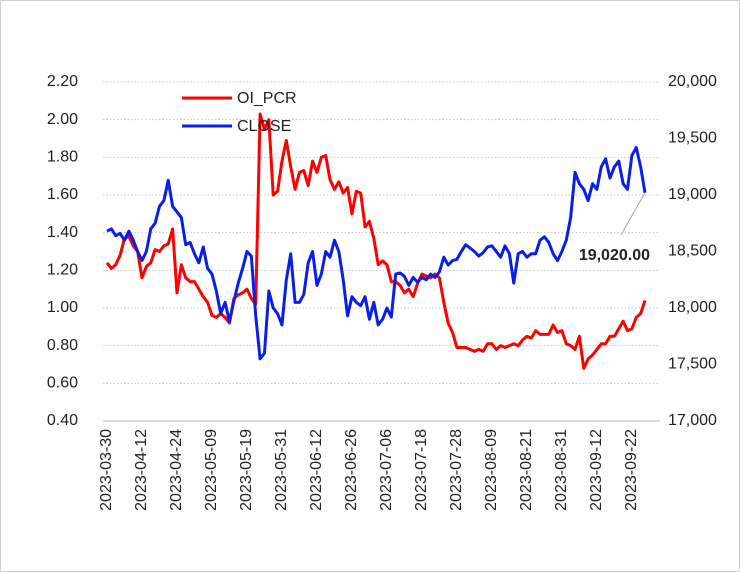 This screenshot has height=572, width=740. What do you see at coordinates (692, 364) in the screenshot?
I see `y2-tick-label: 17,500` at bounding box center [692, 364].